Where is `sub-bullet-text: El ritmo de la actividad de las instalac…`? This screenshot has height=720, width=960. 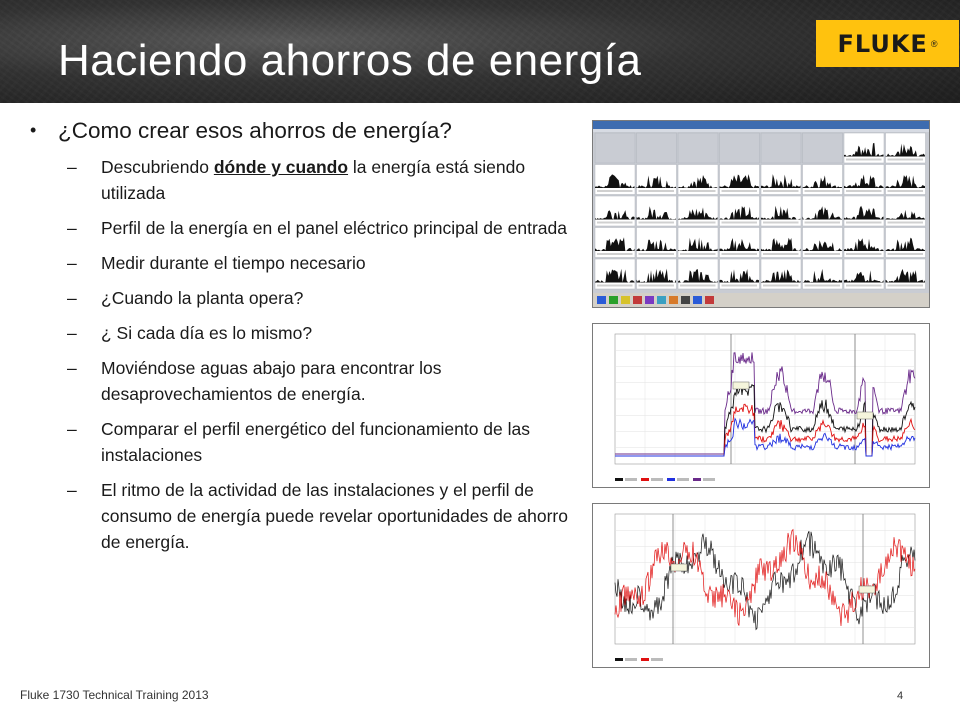 sub-bullet-text: El ritmo de la actividad de las instalac… is located at coordinates (334, 516).